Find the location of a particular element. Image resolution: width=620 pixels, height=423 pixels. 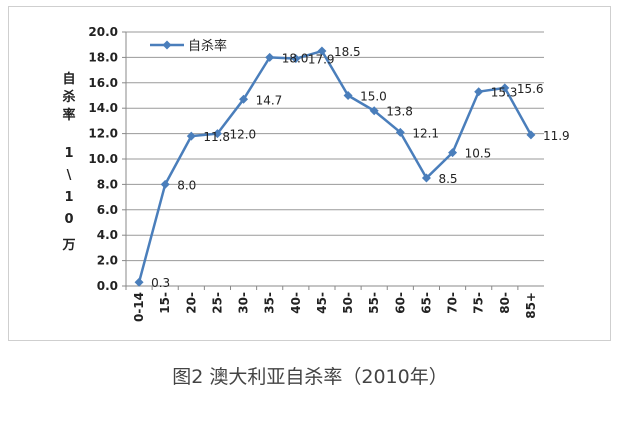

y-tick-label: 20.0 is located at coordinates (103, 32).